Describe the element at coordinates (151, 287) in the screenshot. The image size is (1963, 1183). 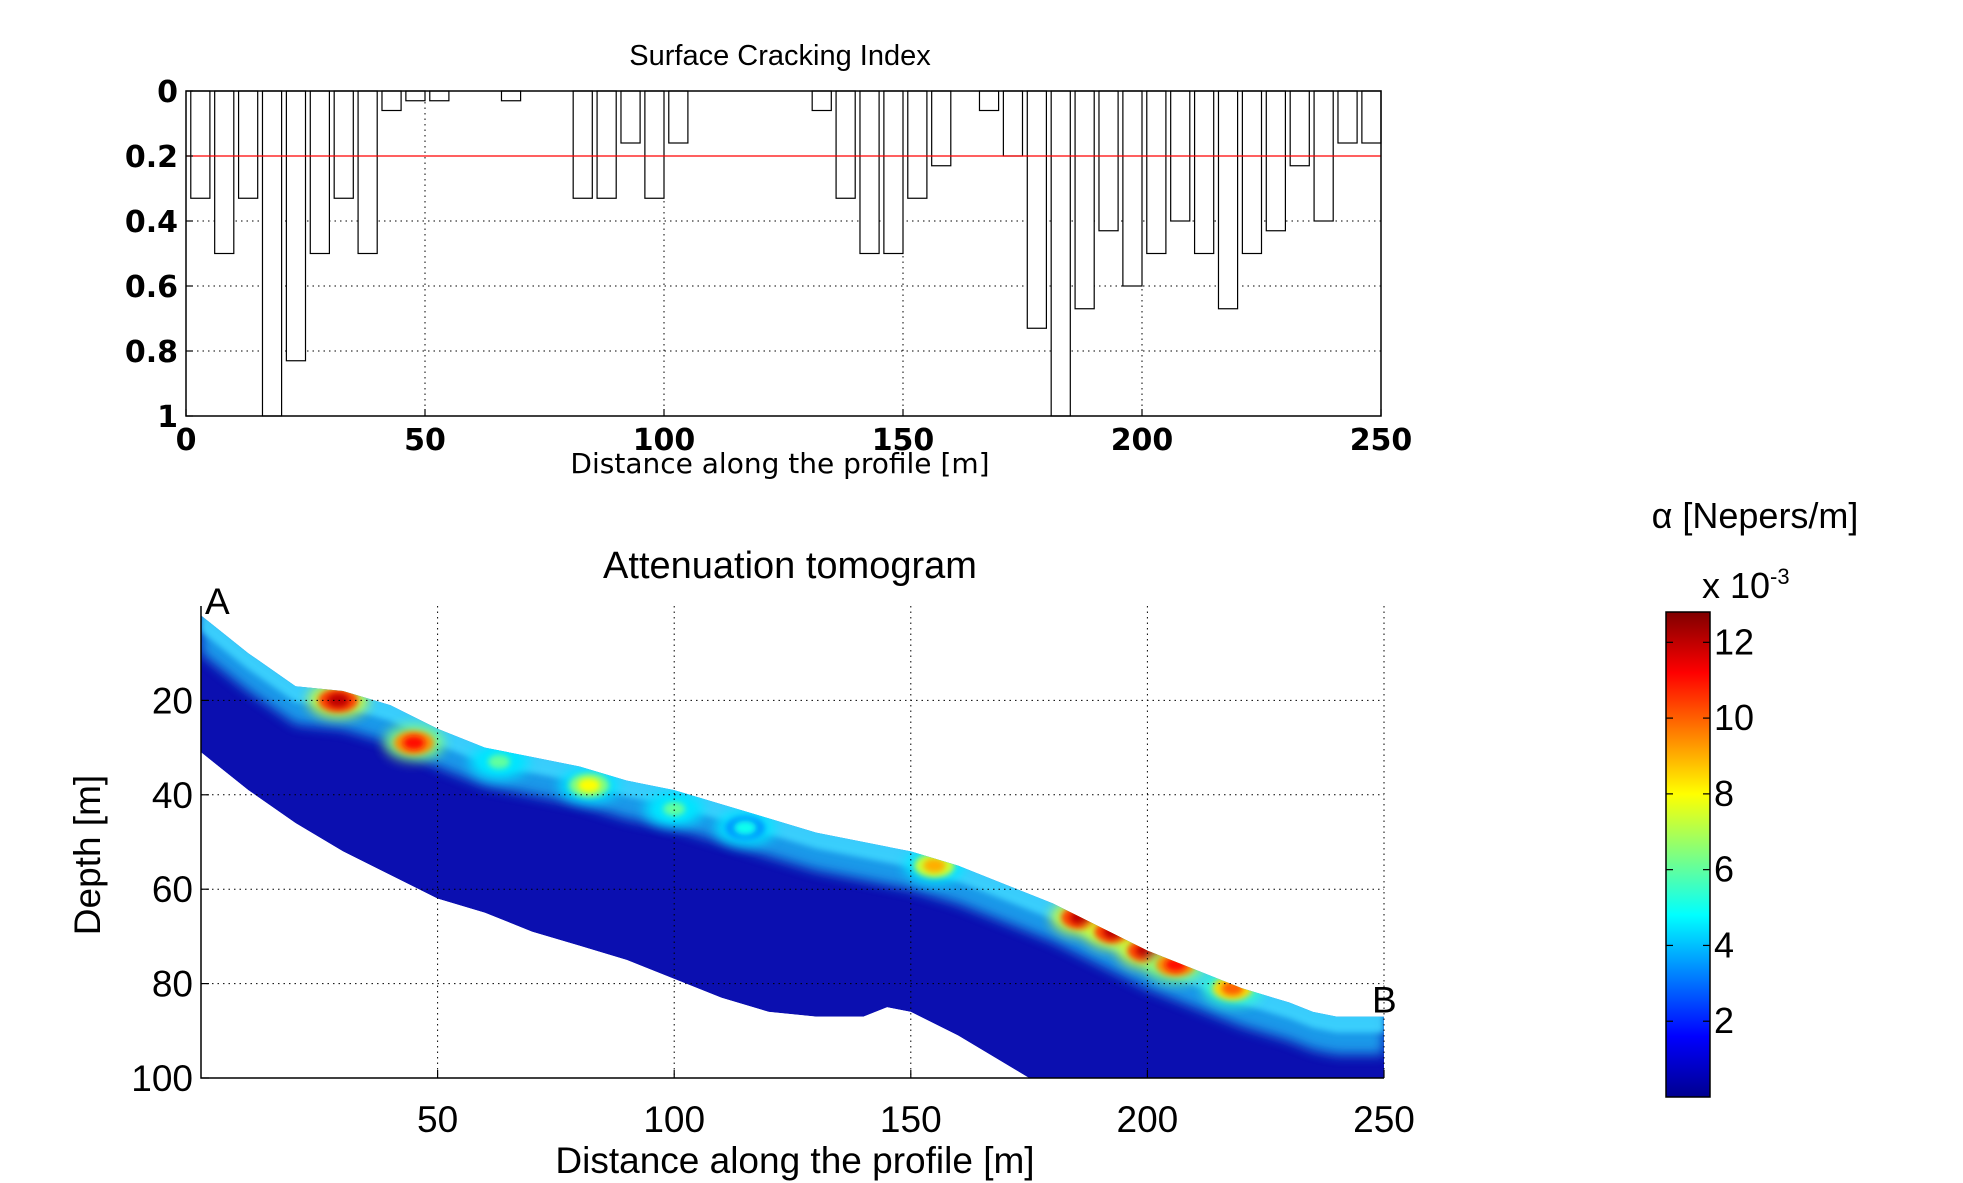
I see `y-tick-label: 0.6` at that location.